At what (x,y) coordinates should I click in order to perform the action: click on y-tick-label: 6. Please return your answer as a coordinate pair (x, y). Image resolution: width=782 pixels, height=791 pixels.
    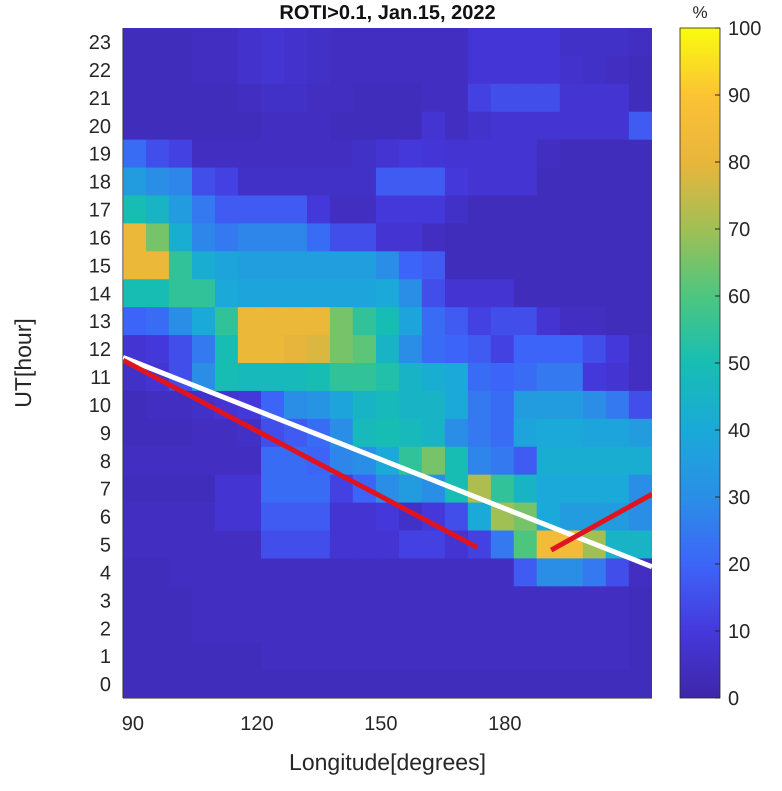
    Looking at the image, I should click on (105, 517).